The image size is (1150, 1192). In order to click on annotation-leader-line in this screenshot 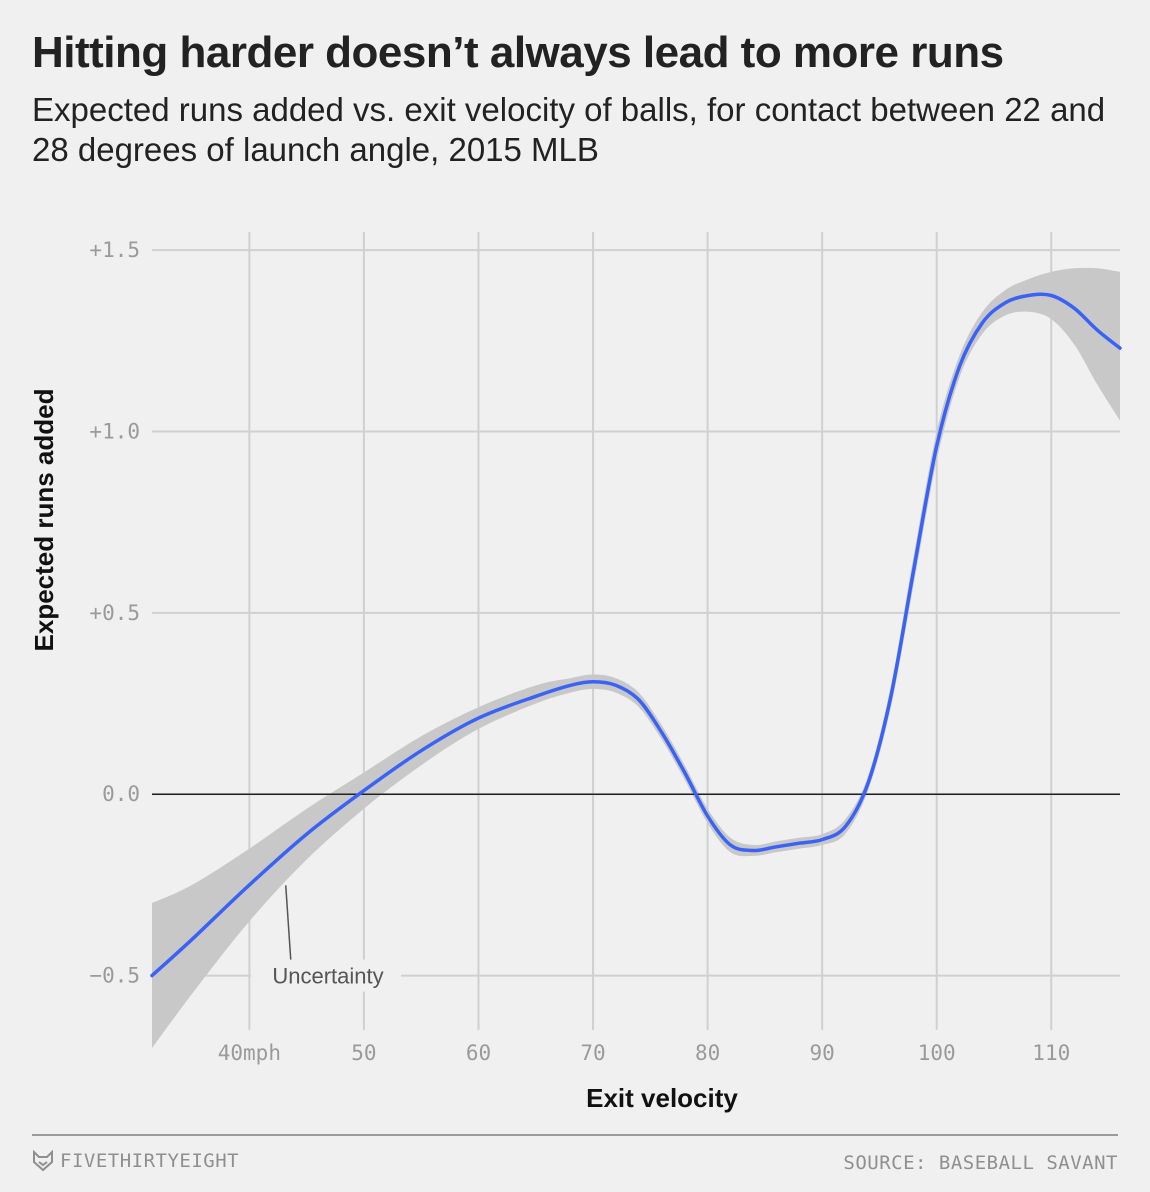, I will do `click(288, 924)`.